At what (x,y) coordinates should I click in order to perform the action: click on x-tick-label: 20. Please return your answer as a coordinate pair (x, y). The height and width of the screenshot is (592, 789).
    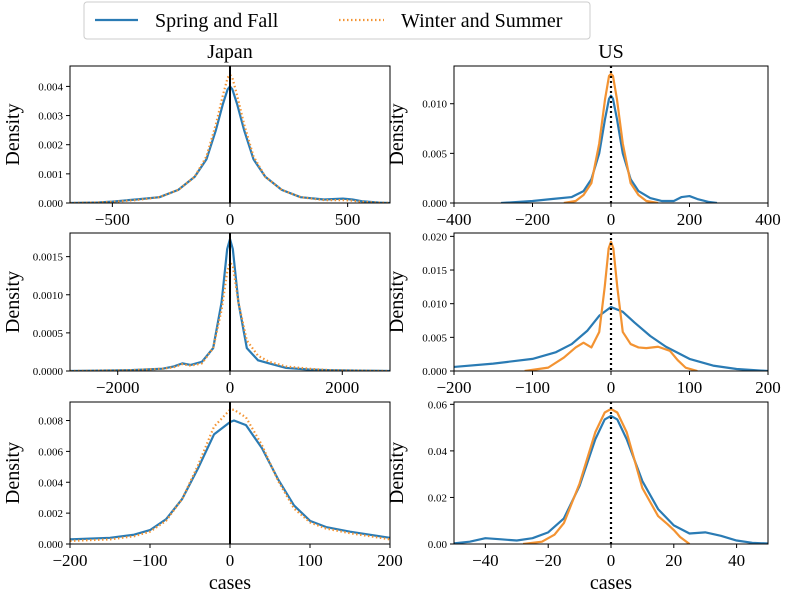
    Looking at the image, I should click on (673, 560).